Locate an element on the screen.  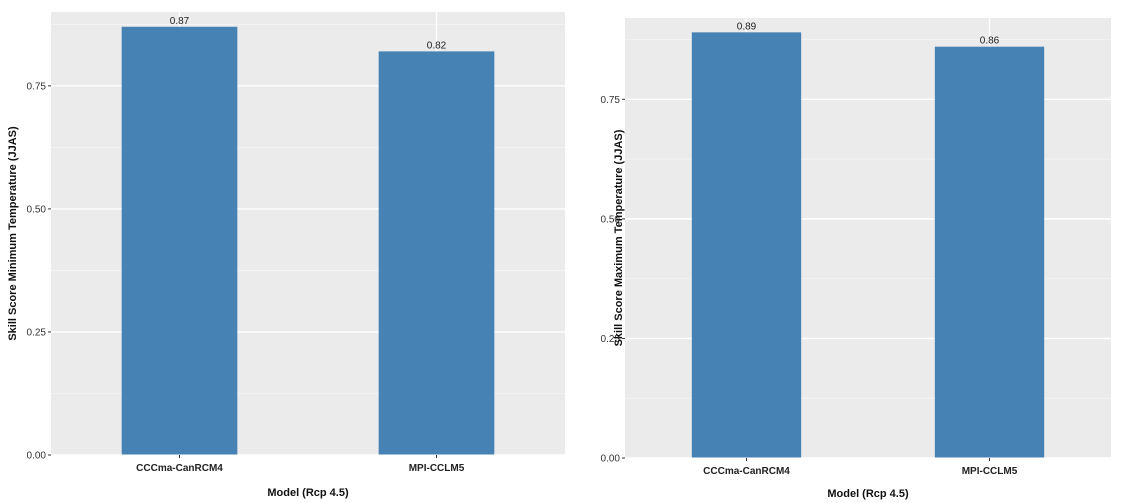
bar-value-label: 0.86 is located at coordinates (990, 41).